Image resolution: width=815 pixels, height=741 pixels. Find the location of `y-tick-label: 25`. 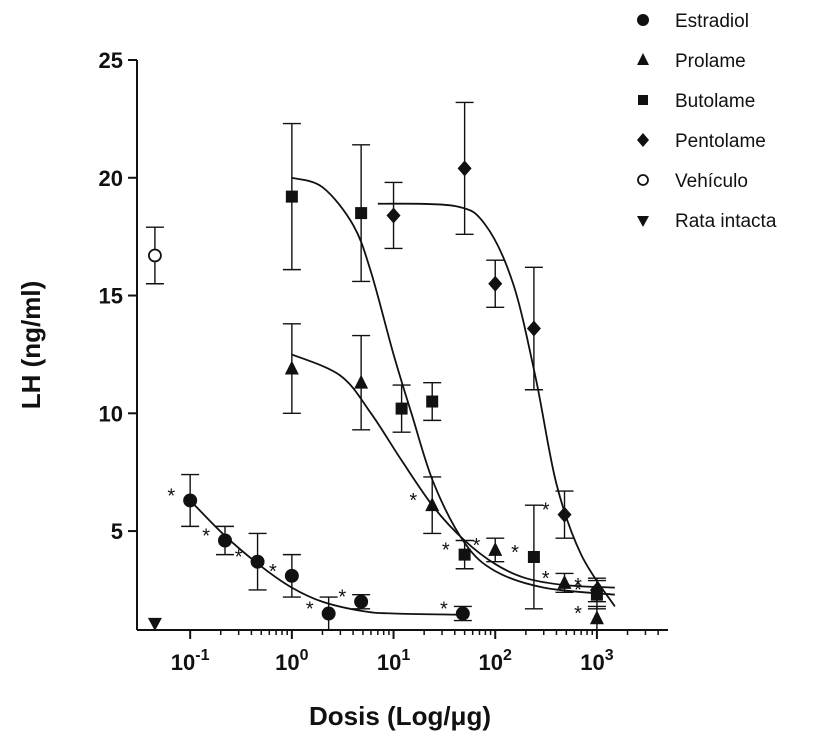

y-tick-label: 25 is located at coordinates (111, 60).